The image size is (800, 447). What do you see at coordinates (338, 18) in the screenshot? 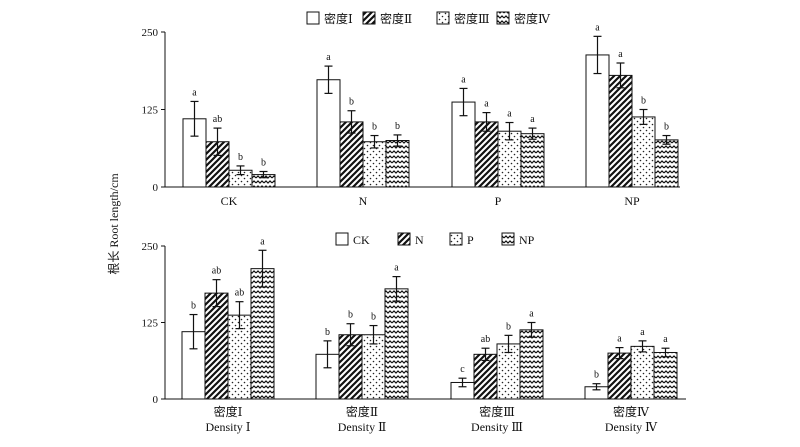
I see `legend-label: 密度Ⅰ` at bounding box center [338, 18].